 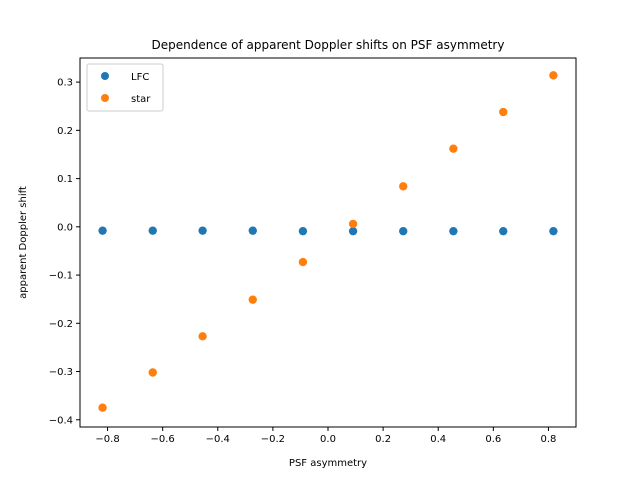 What do you see at coordinates (64, 252) in the screenshot?
I see `y-axis: −0.4 −0.3 −0.2 −0.1 0.0 0.1 0.2 0.3` at bounding box center [64, 252].